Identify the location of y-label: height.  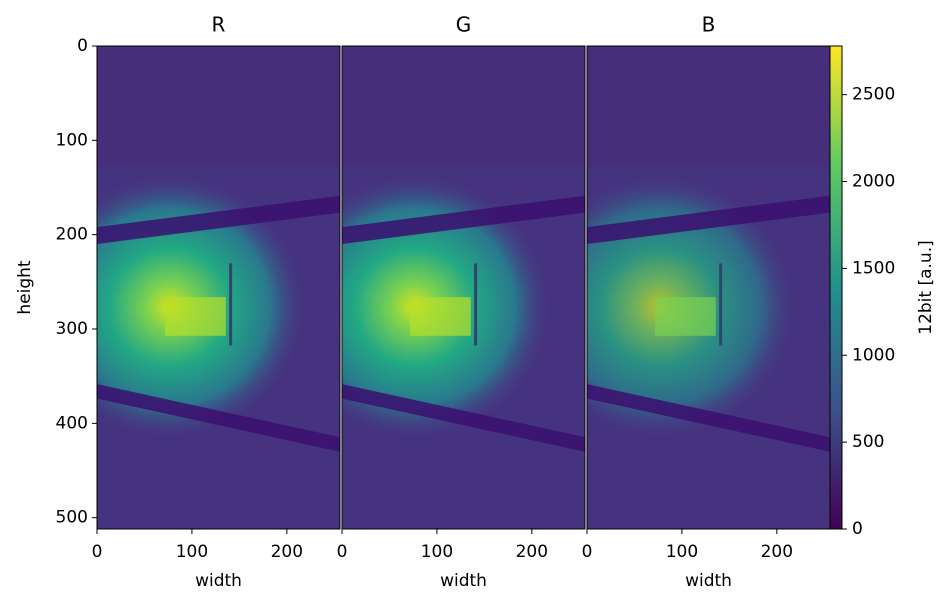
(25, 287).